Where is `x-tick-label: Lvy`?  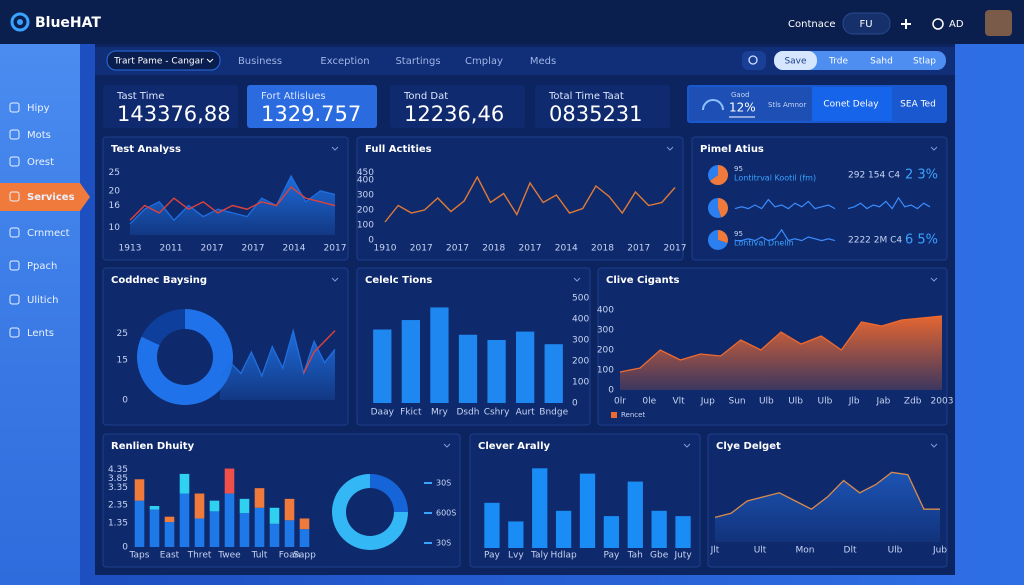 x-tick-label: Lvy is located at coordinates (516, 556).